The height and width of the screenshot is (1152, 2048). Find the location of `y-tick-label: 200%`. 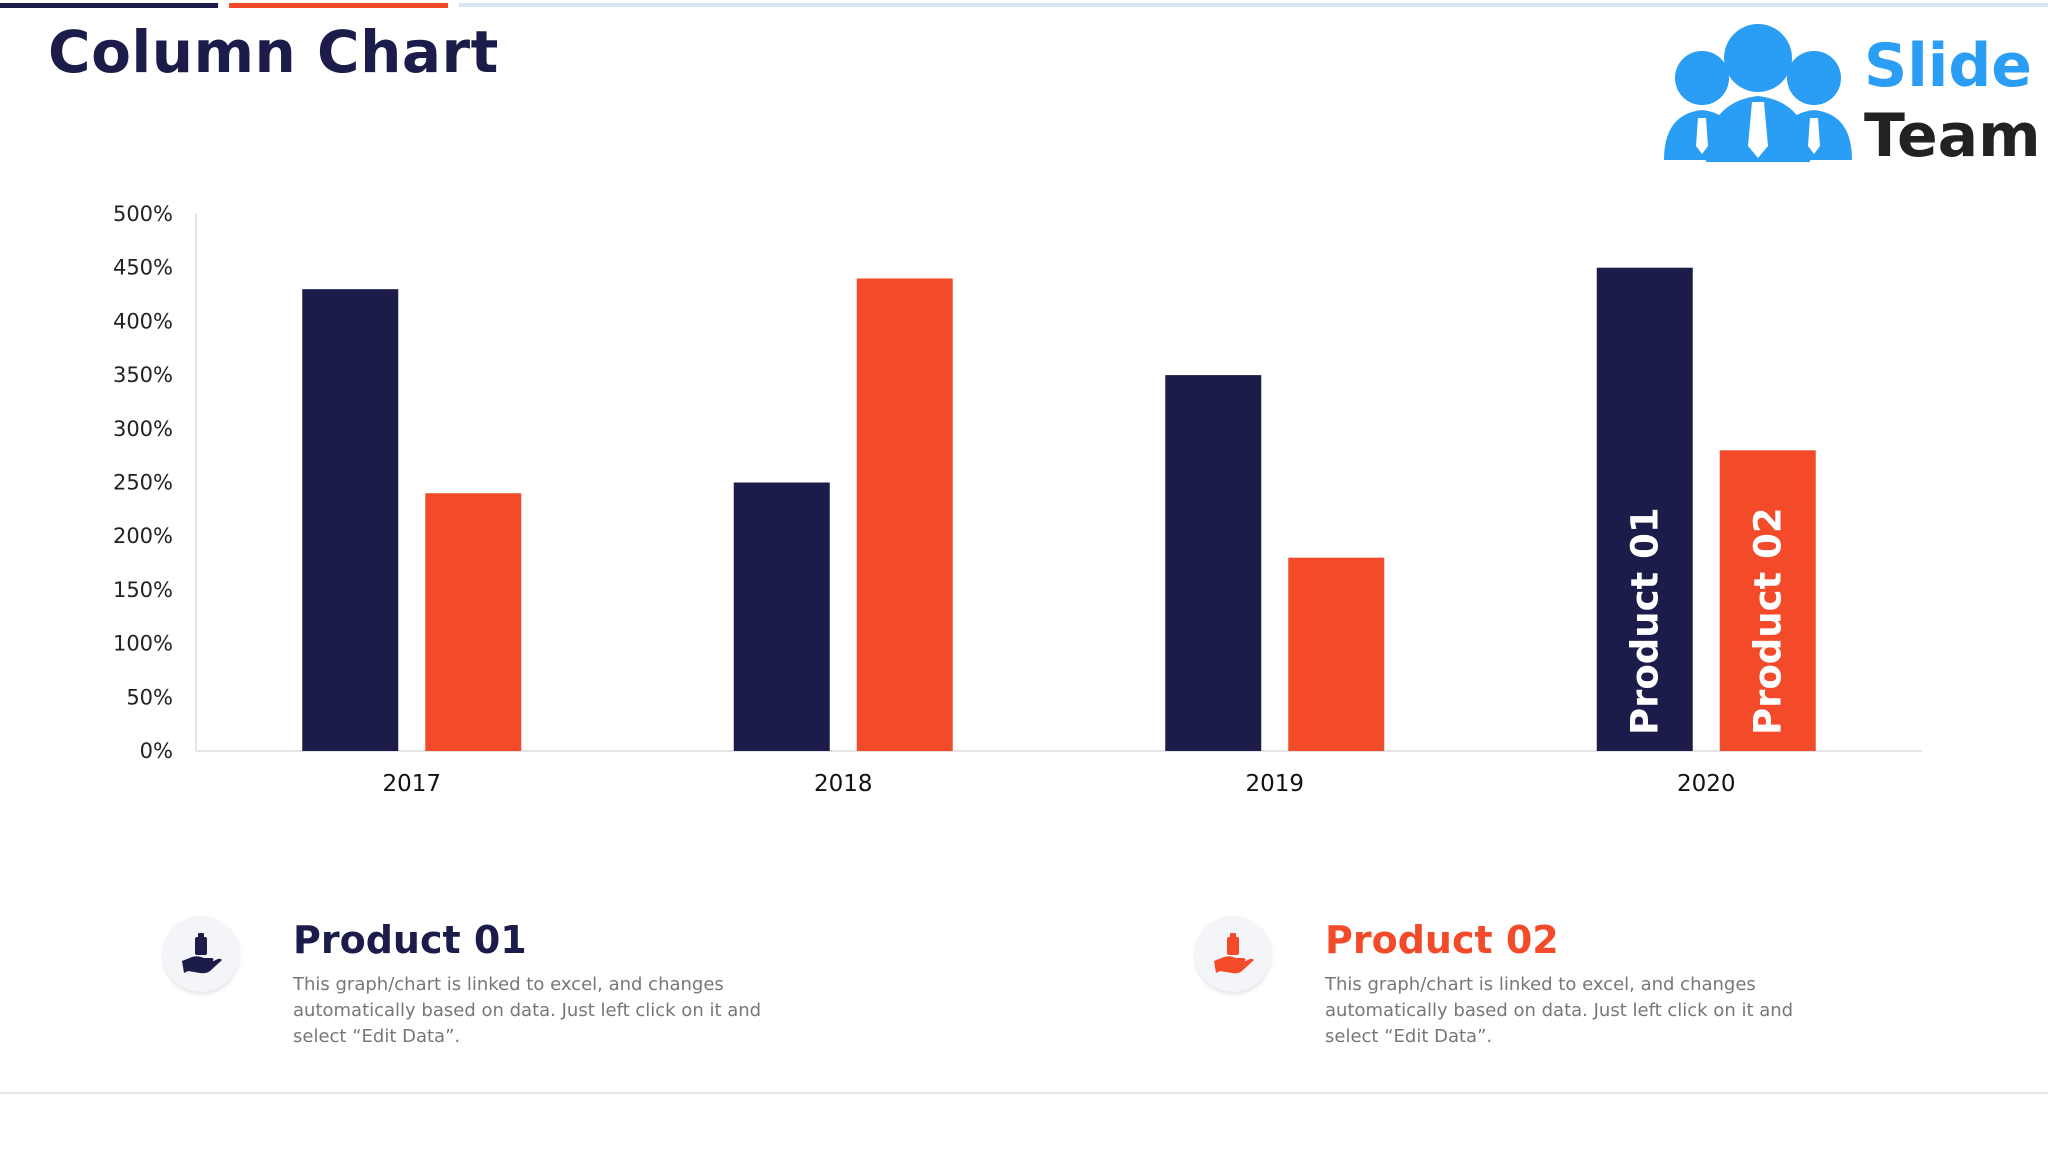

y-tick-label: 200% is located at coordinates (143, 536).